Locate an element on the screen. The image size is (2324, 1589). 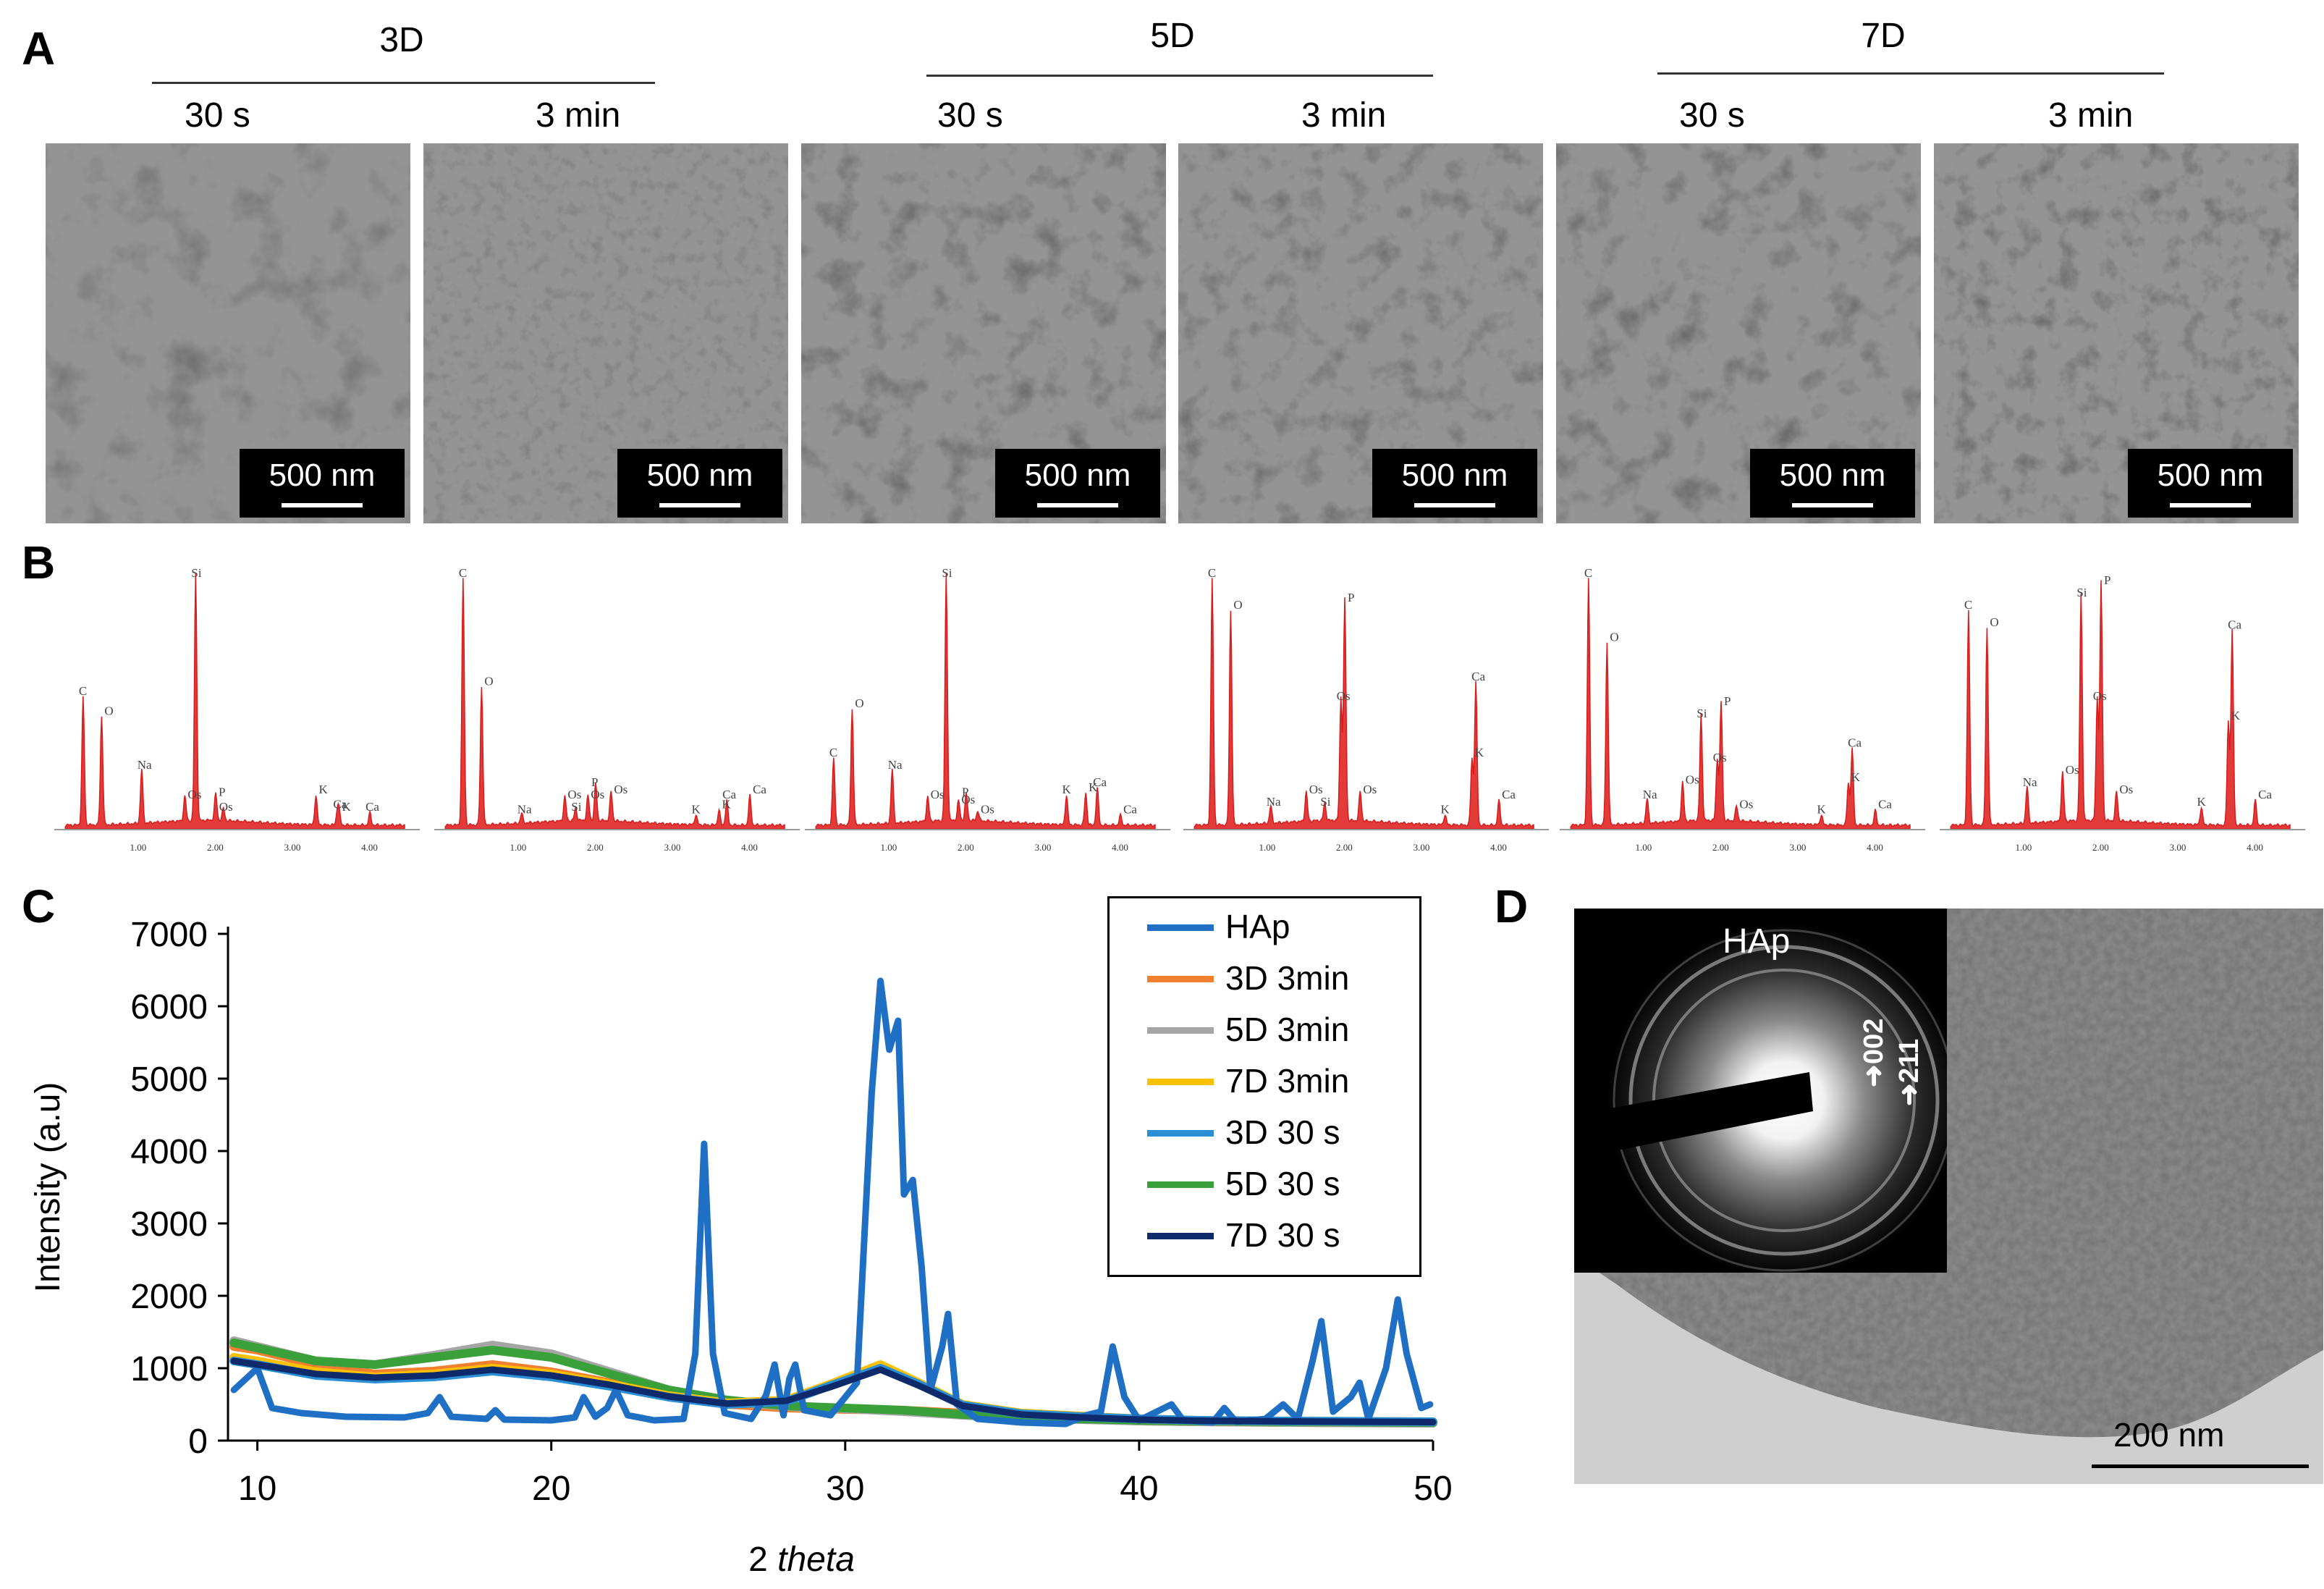
legend-item-3d-30s: 3D 30 s is located at coordinates (1265, 1132).